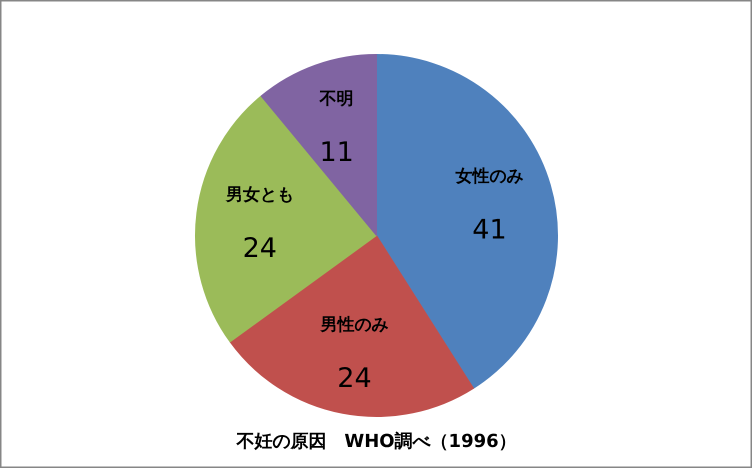 This screenshot has width=752, height=468. What do you see at coordinates (353, 325) in the screenshot?
I see `slice-label: 男性のみ` at bounding box center [353, 325].